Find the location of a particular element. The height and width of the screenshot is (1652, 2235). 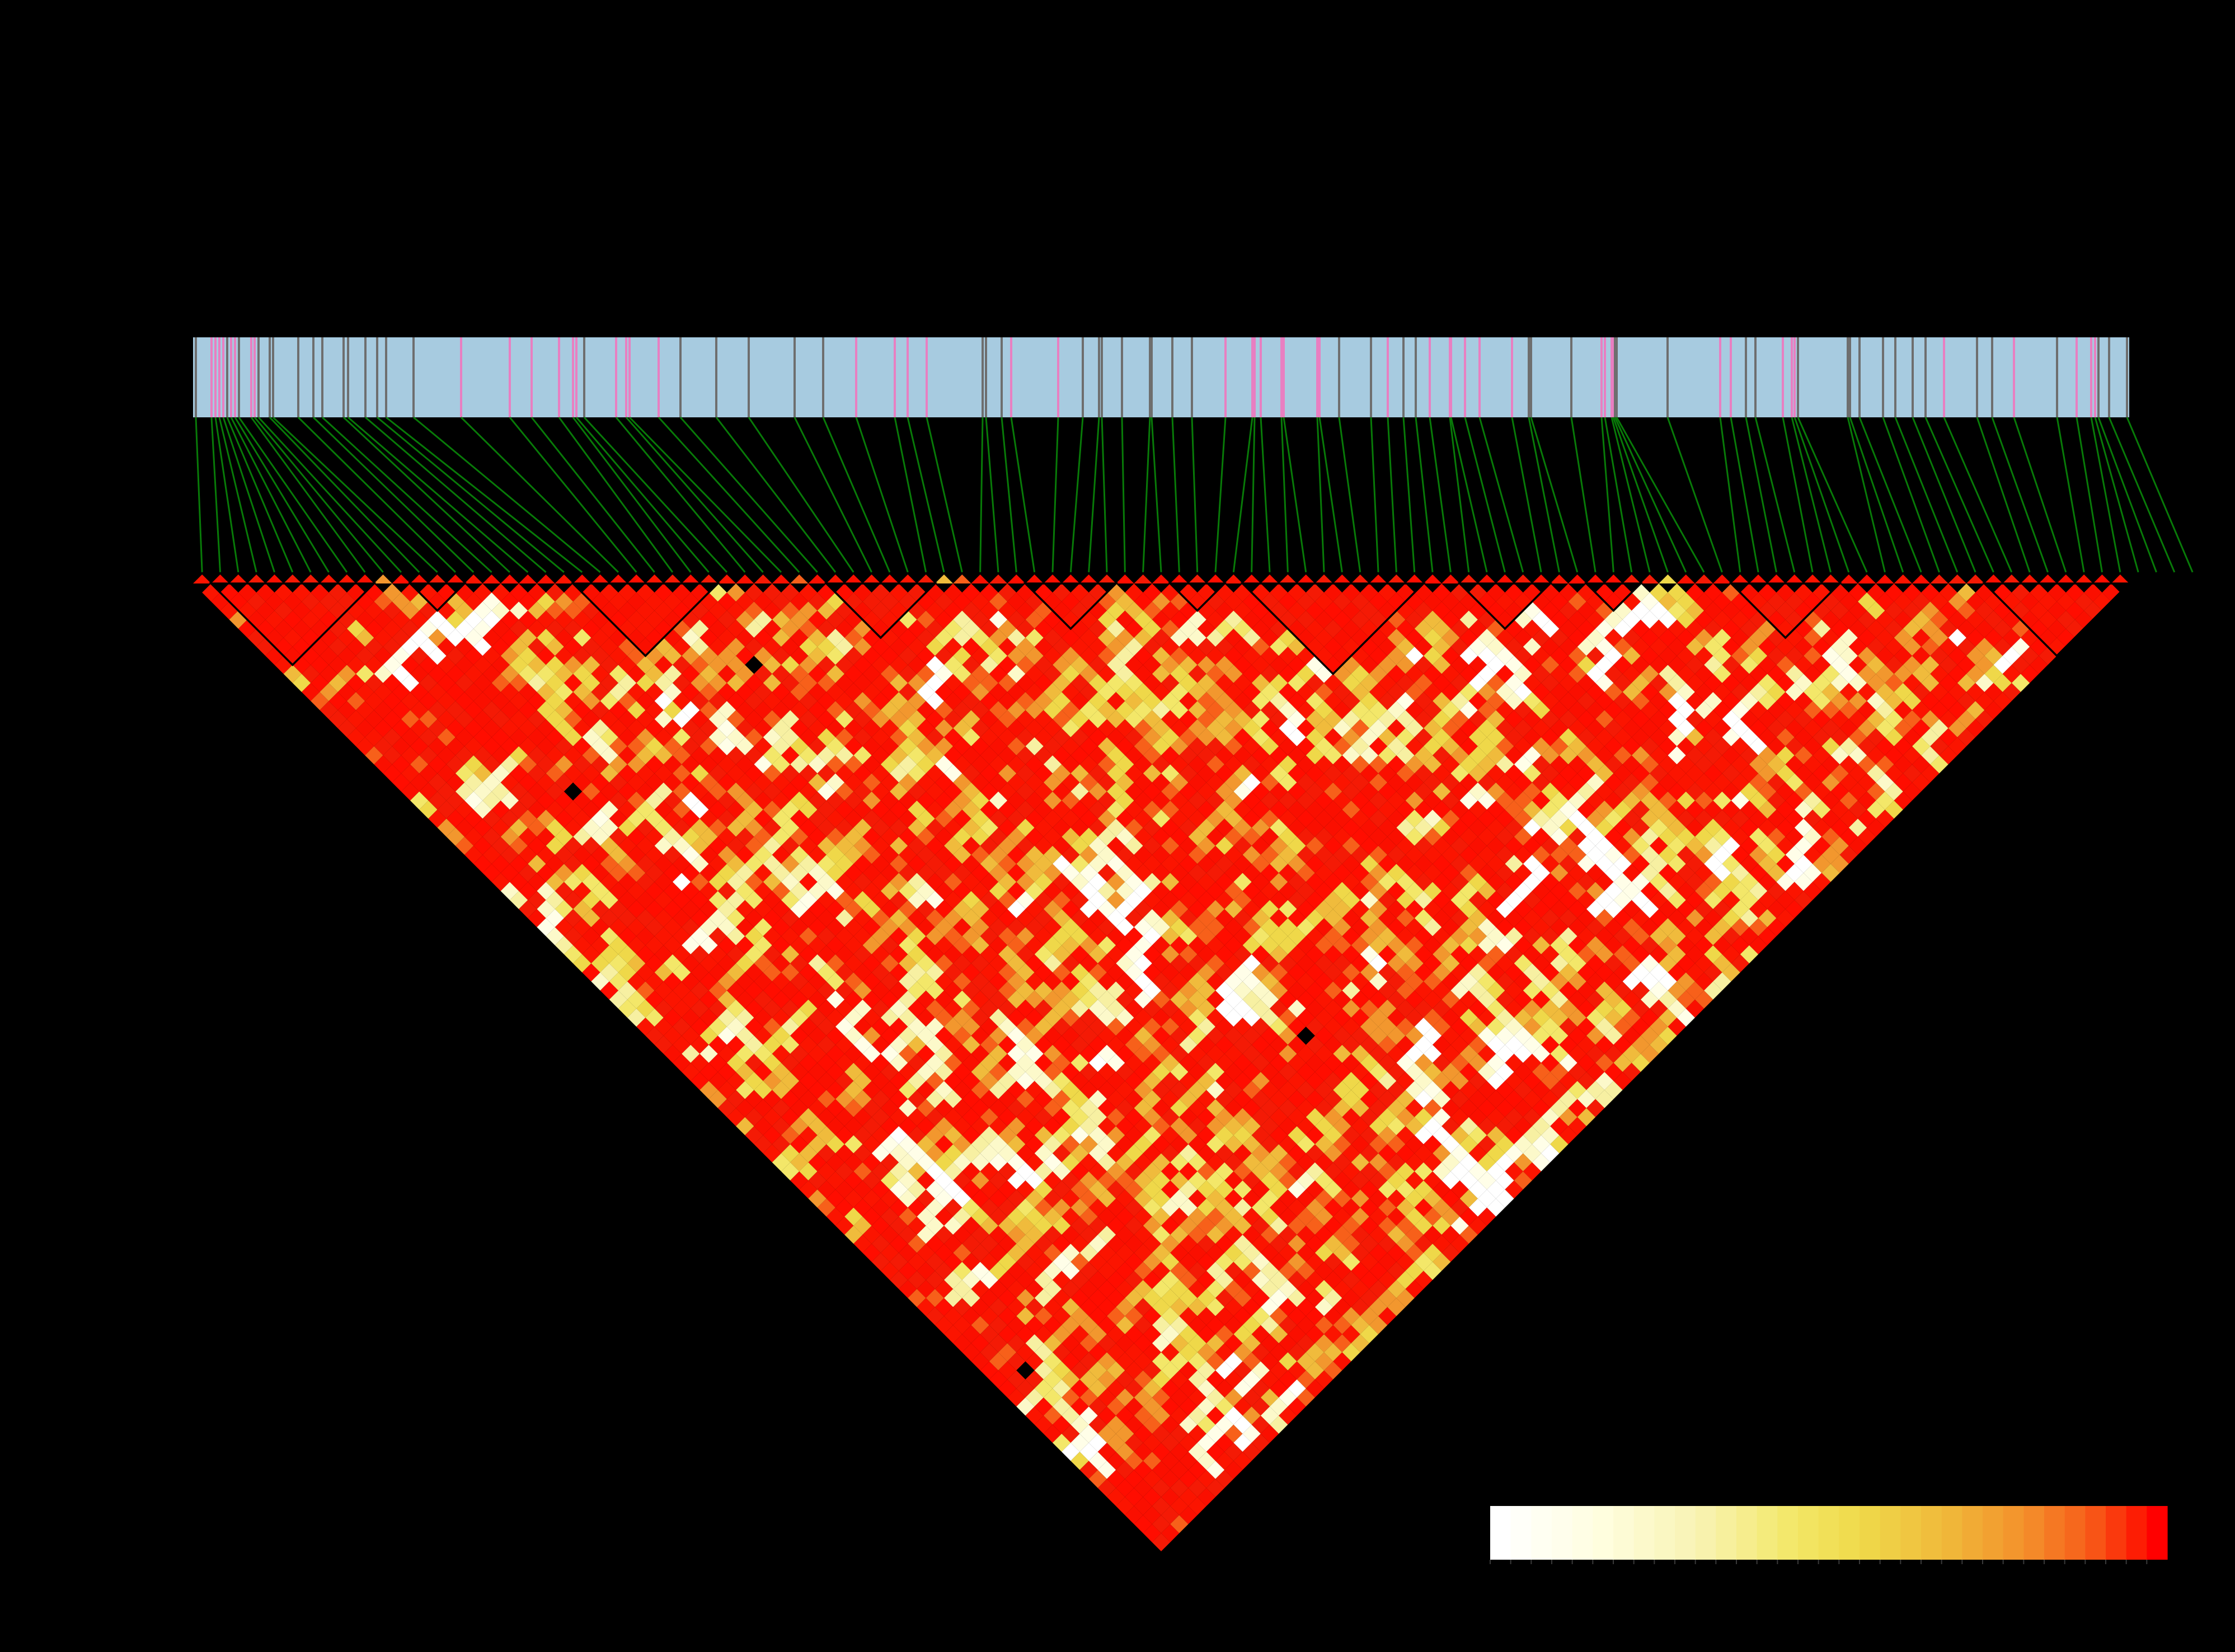

map-tick-pink is located at coordinates (2091, 377).